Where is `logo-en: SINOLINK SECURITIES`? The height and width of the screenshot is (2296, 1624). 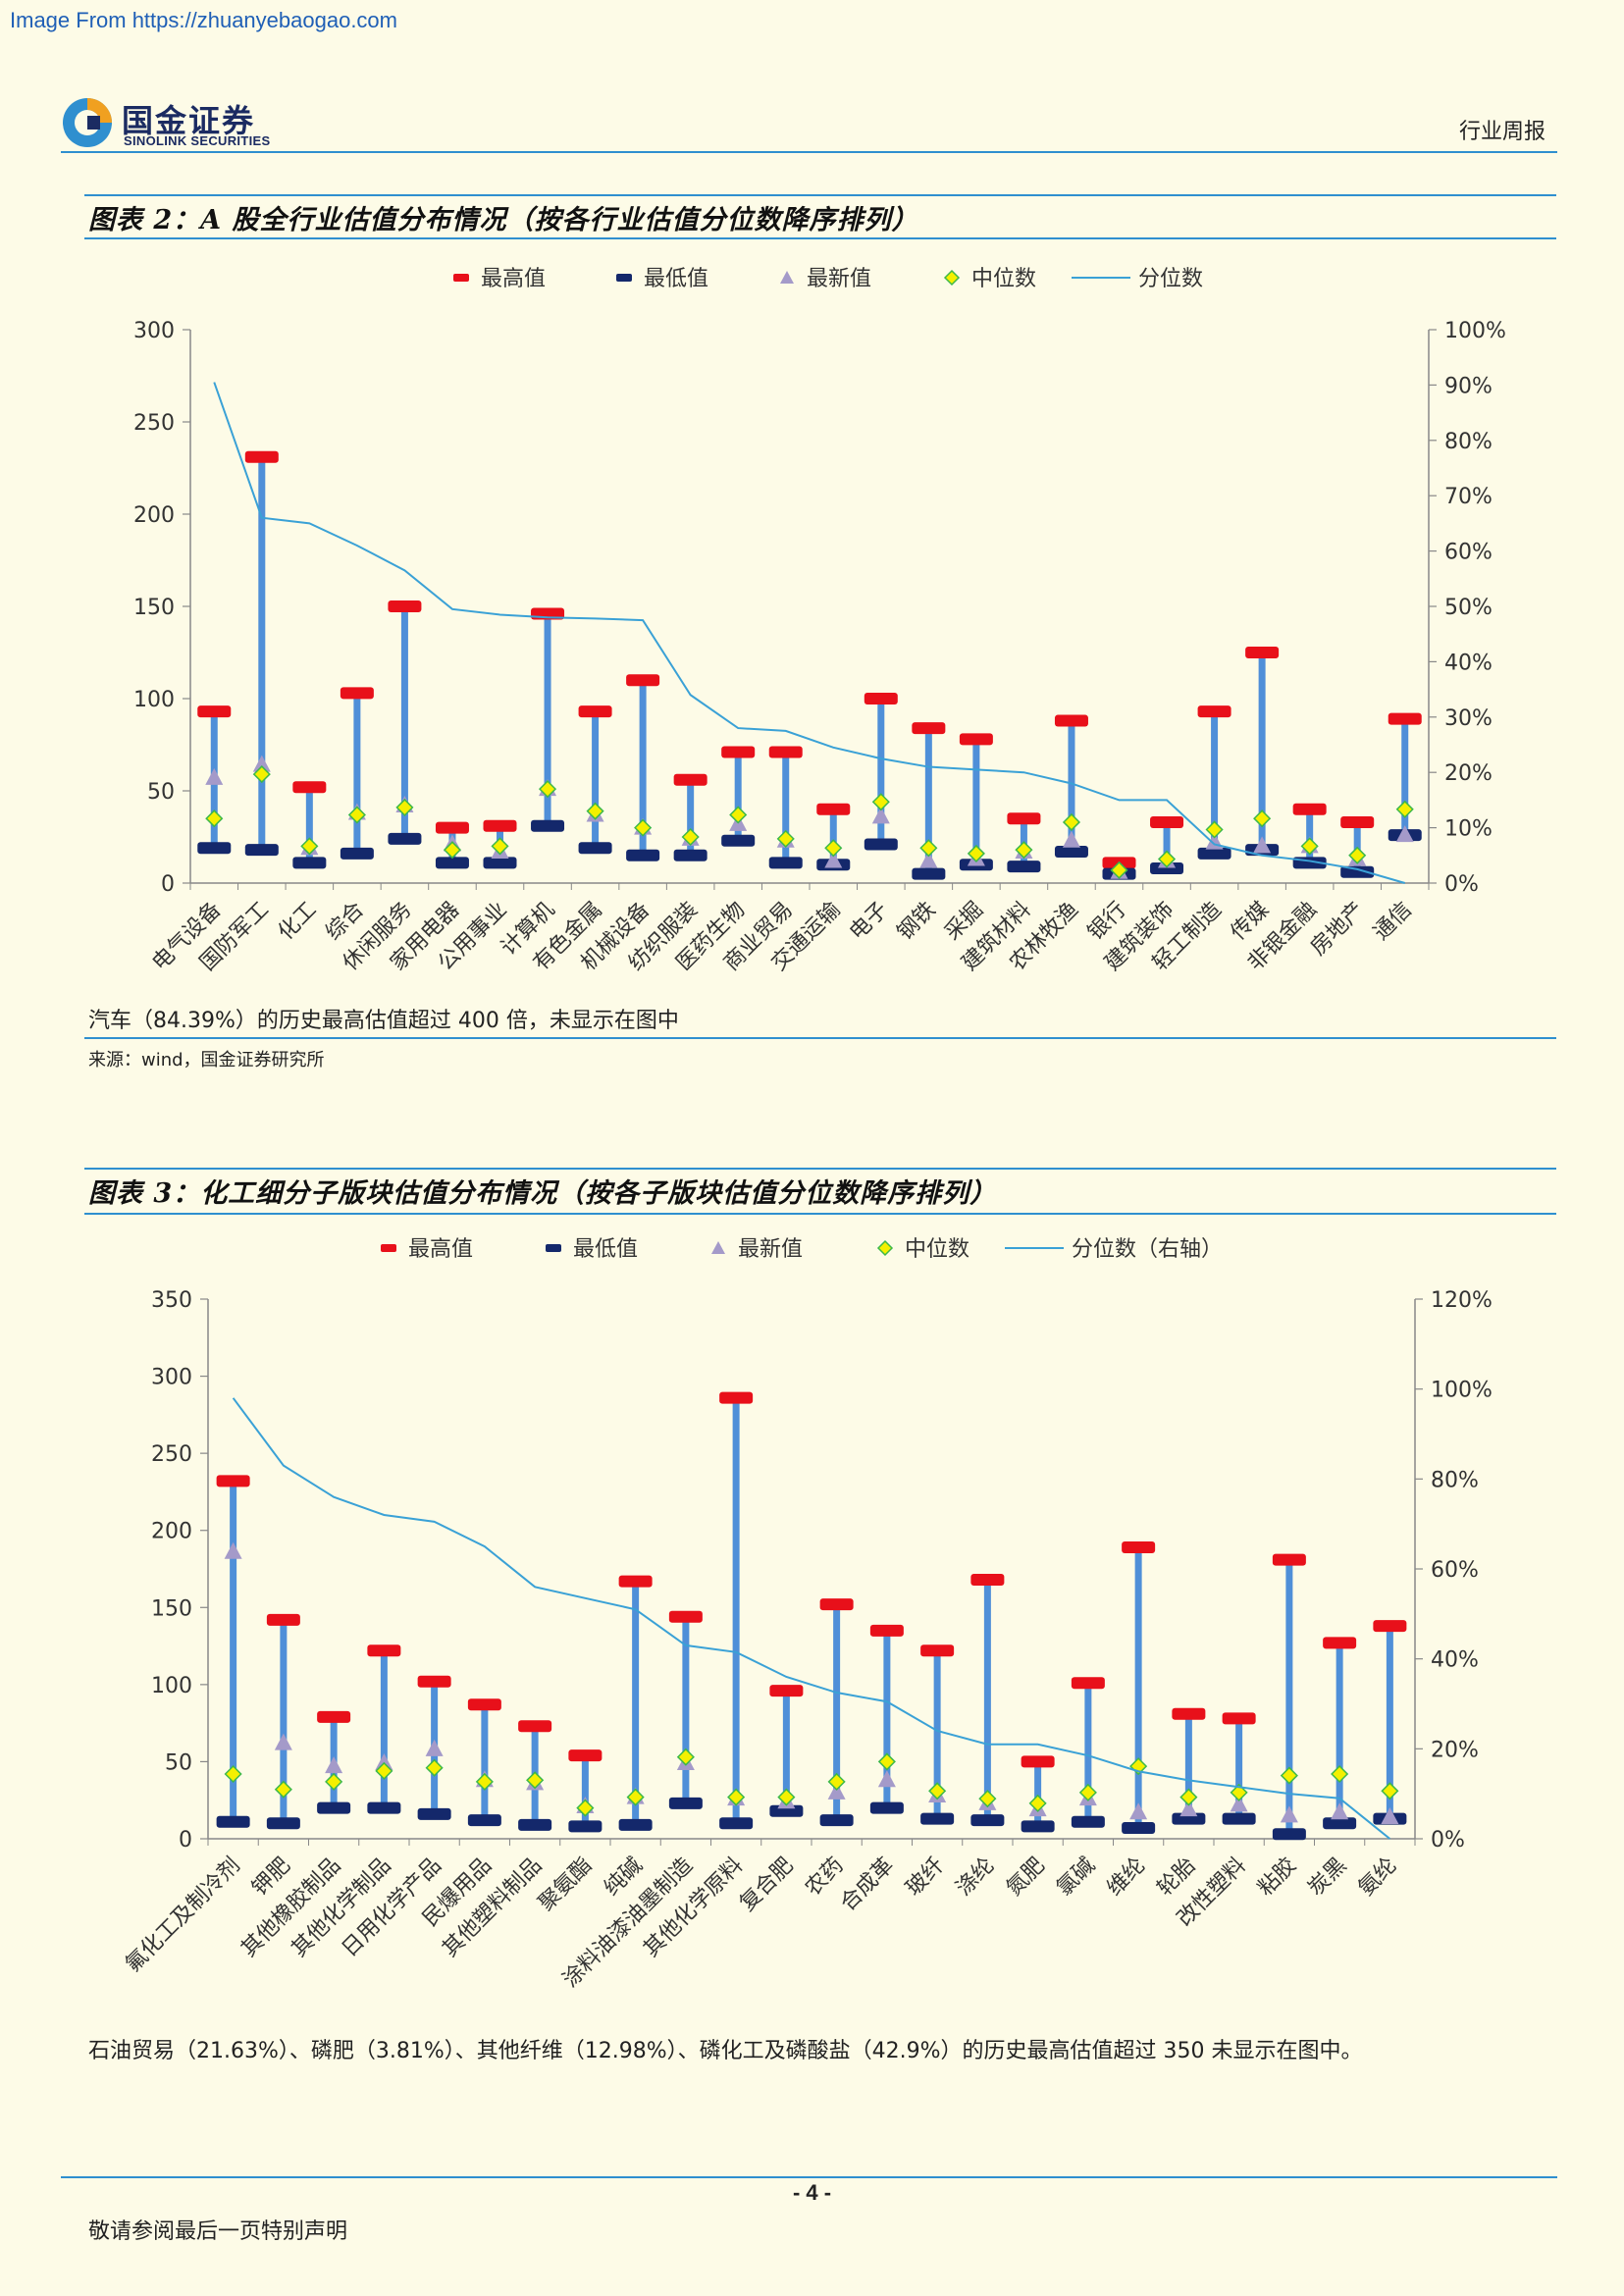 logo-en: SINOLINK SECURITIES is located at coordinates (197, 140).